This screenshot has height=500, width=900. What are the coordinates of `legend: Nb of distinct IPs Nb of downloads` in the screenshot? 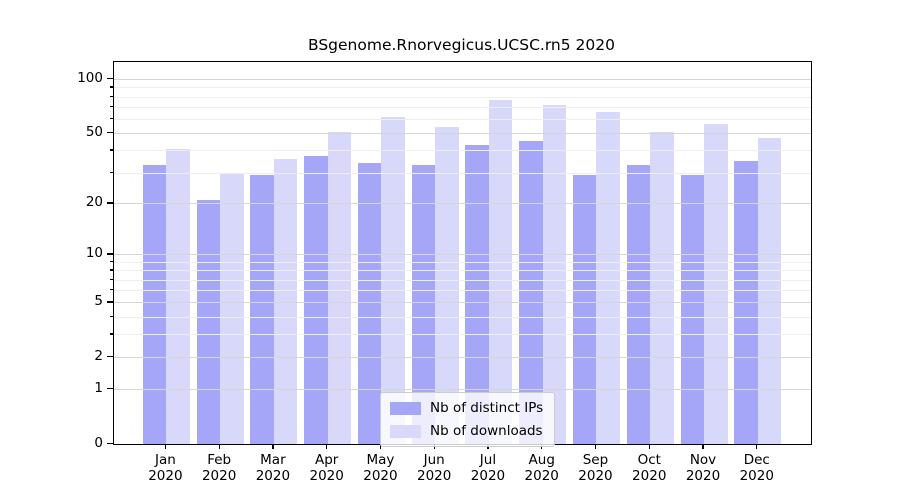 It's located at (468, 419).